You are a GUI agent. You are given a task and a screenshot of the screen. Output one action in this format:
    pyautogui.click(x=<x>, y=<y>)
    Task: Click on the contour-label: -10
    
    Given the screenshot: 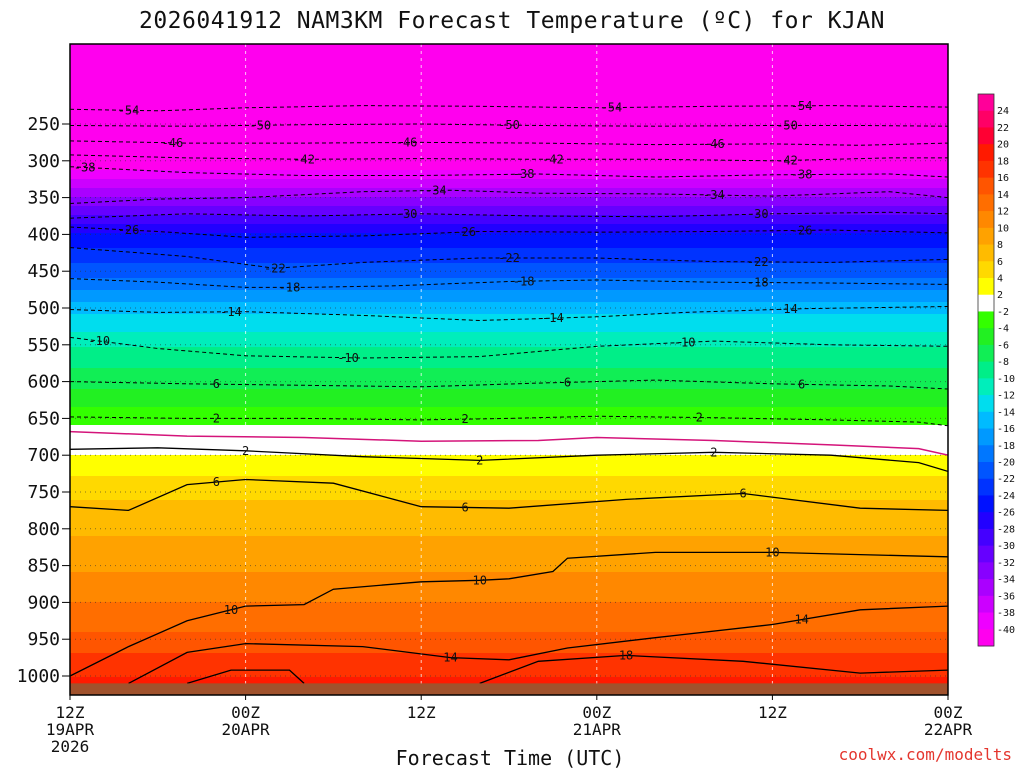 What is the action you would take?
    pyautogui.click(x=685, y=342)
    